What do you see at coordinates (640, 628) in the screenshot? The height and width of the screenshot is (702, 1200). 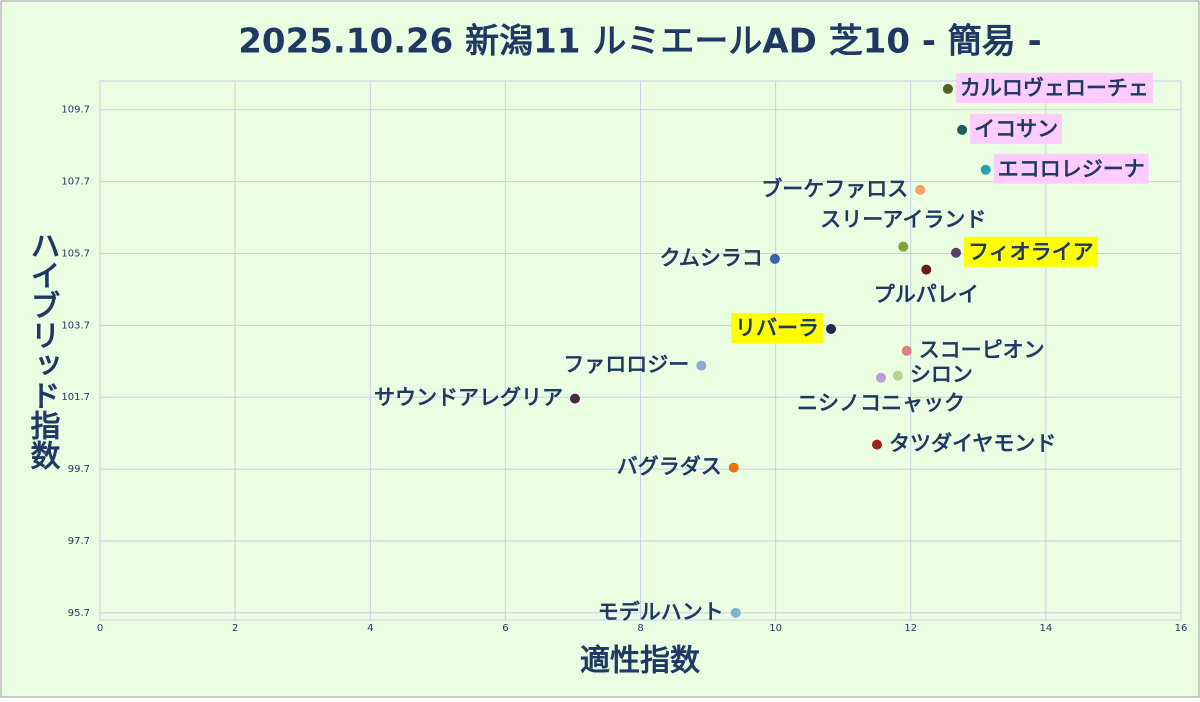 I see `x-tick-label: 8` at bounding box center [640, 628].